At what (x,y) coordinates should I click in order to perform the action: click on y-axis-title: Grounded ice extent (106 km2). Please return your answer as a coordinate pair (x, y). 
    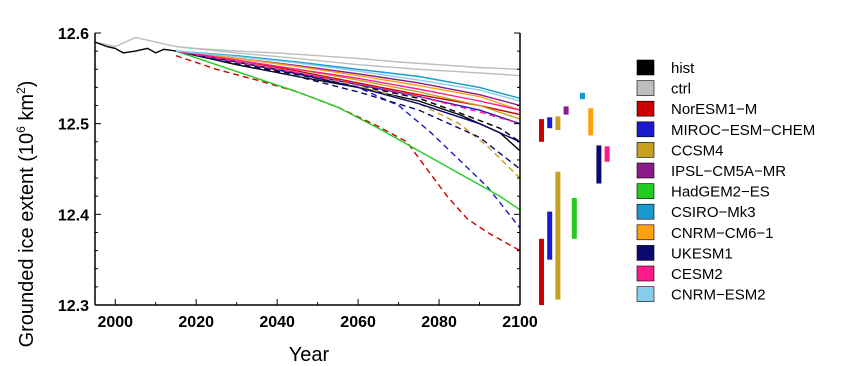
    Looking at the image, I should click on (26, 214).